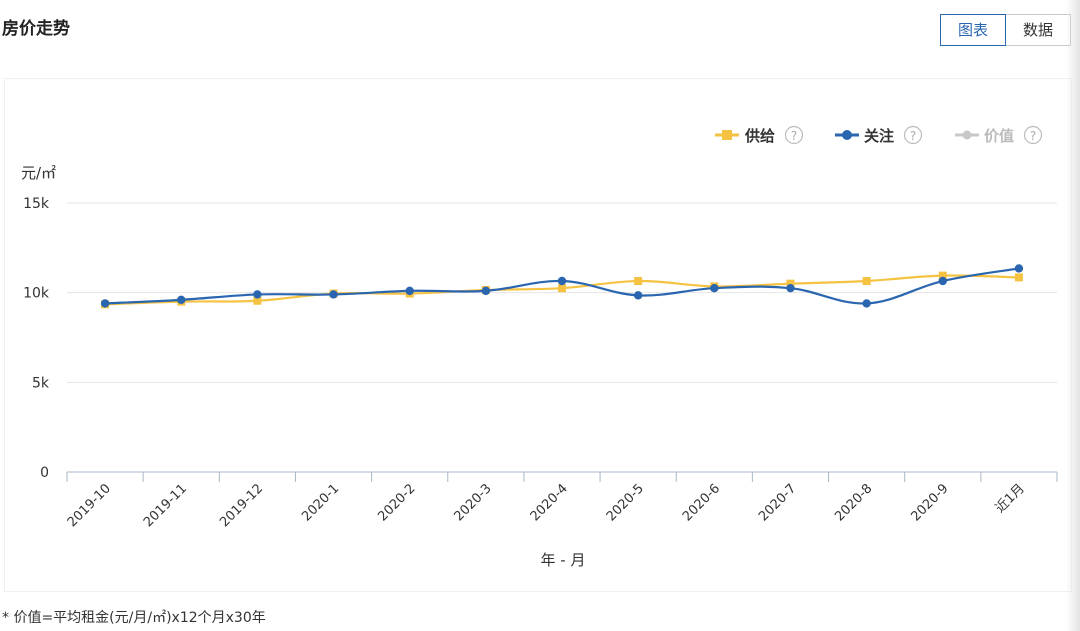 This screenshot has width=1080, height=631. Describe the element at coordinates (967, 135) in the screenshot. I see `legend-marker-value` at that location.